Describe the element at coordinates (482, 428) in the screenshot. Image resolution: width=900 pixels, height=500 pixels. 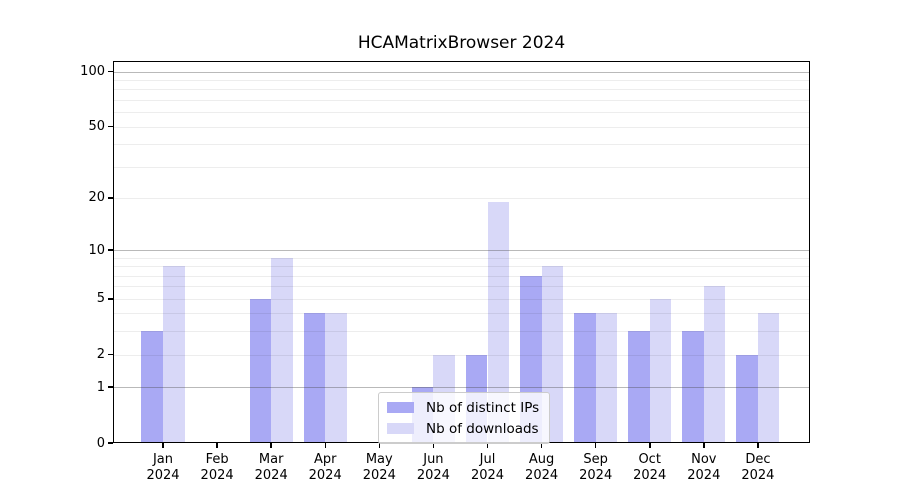
I see `legend-label-downloads: Nb of downloads` at that location.